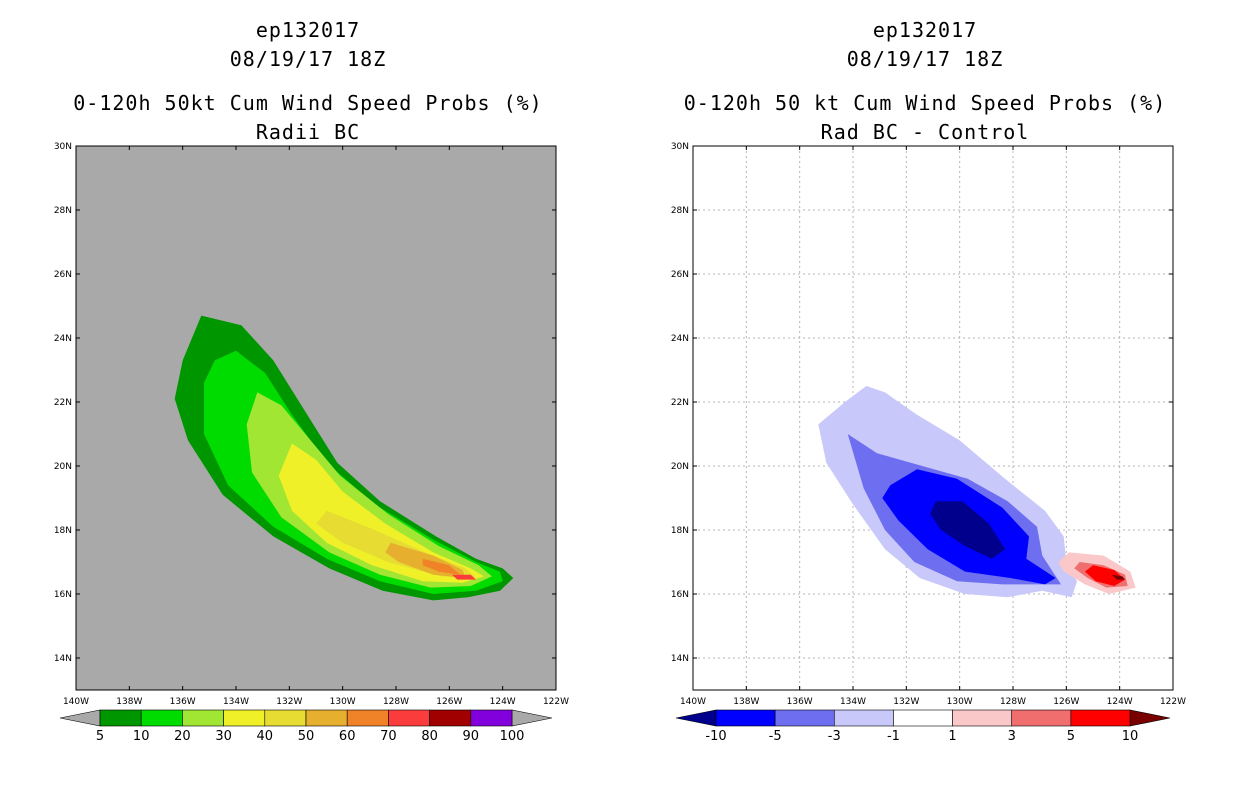  What do you see at coordinates (925, 30) in the screenshot?
I see `right-title-storm-id: ep132017` at bounding box center [925, 30].